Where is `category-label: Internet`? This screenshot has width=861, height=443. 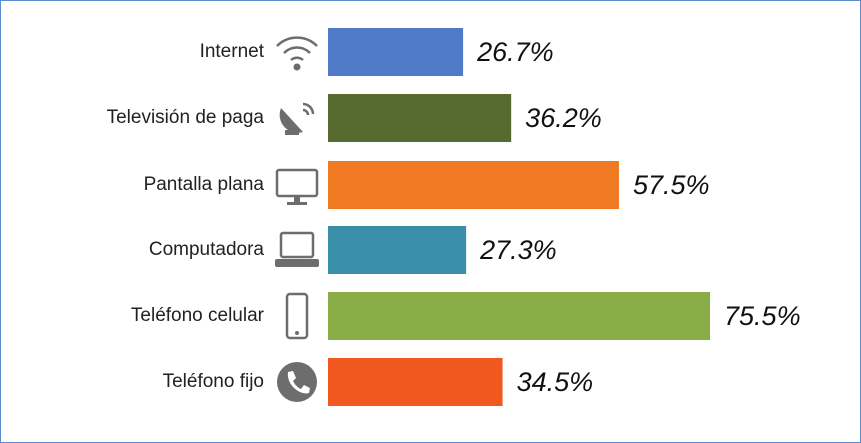
category-label: Internet is located at coordinates (232, 51).